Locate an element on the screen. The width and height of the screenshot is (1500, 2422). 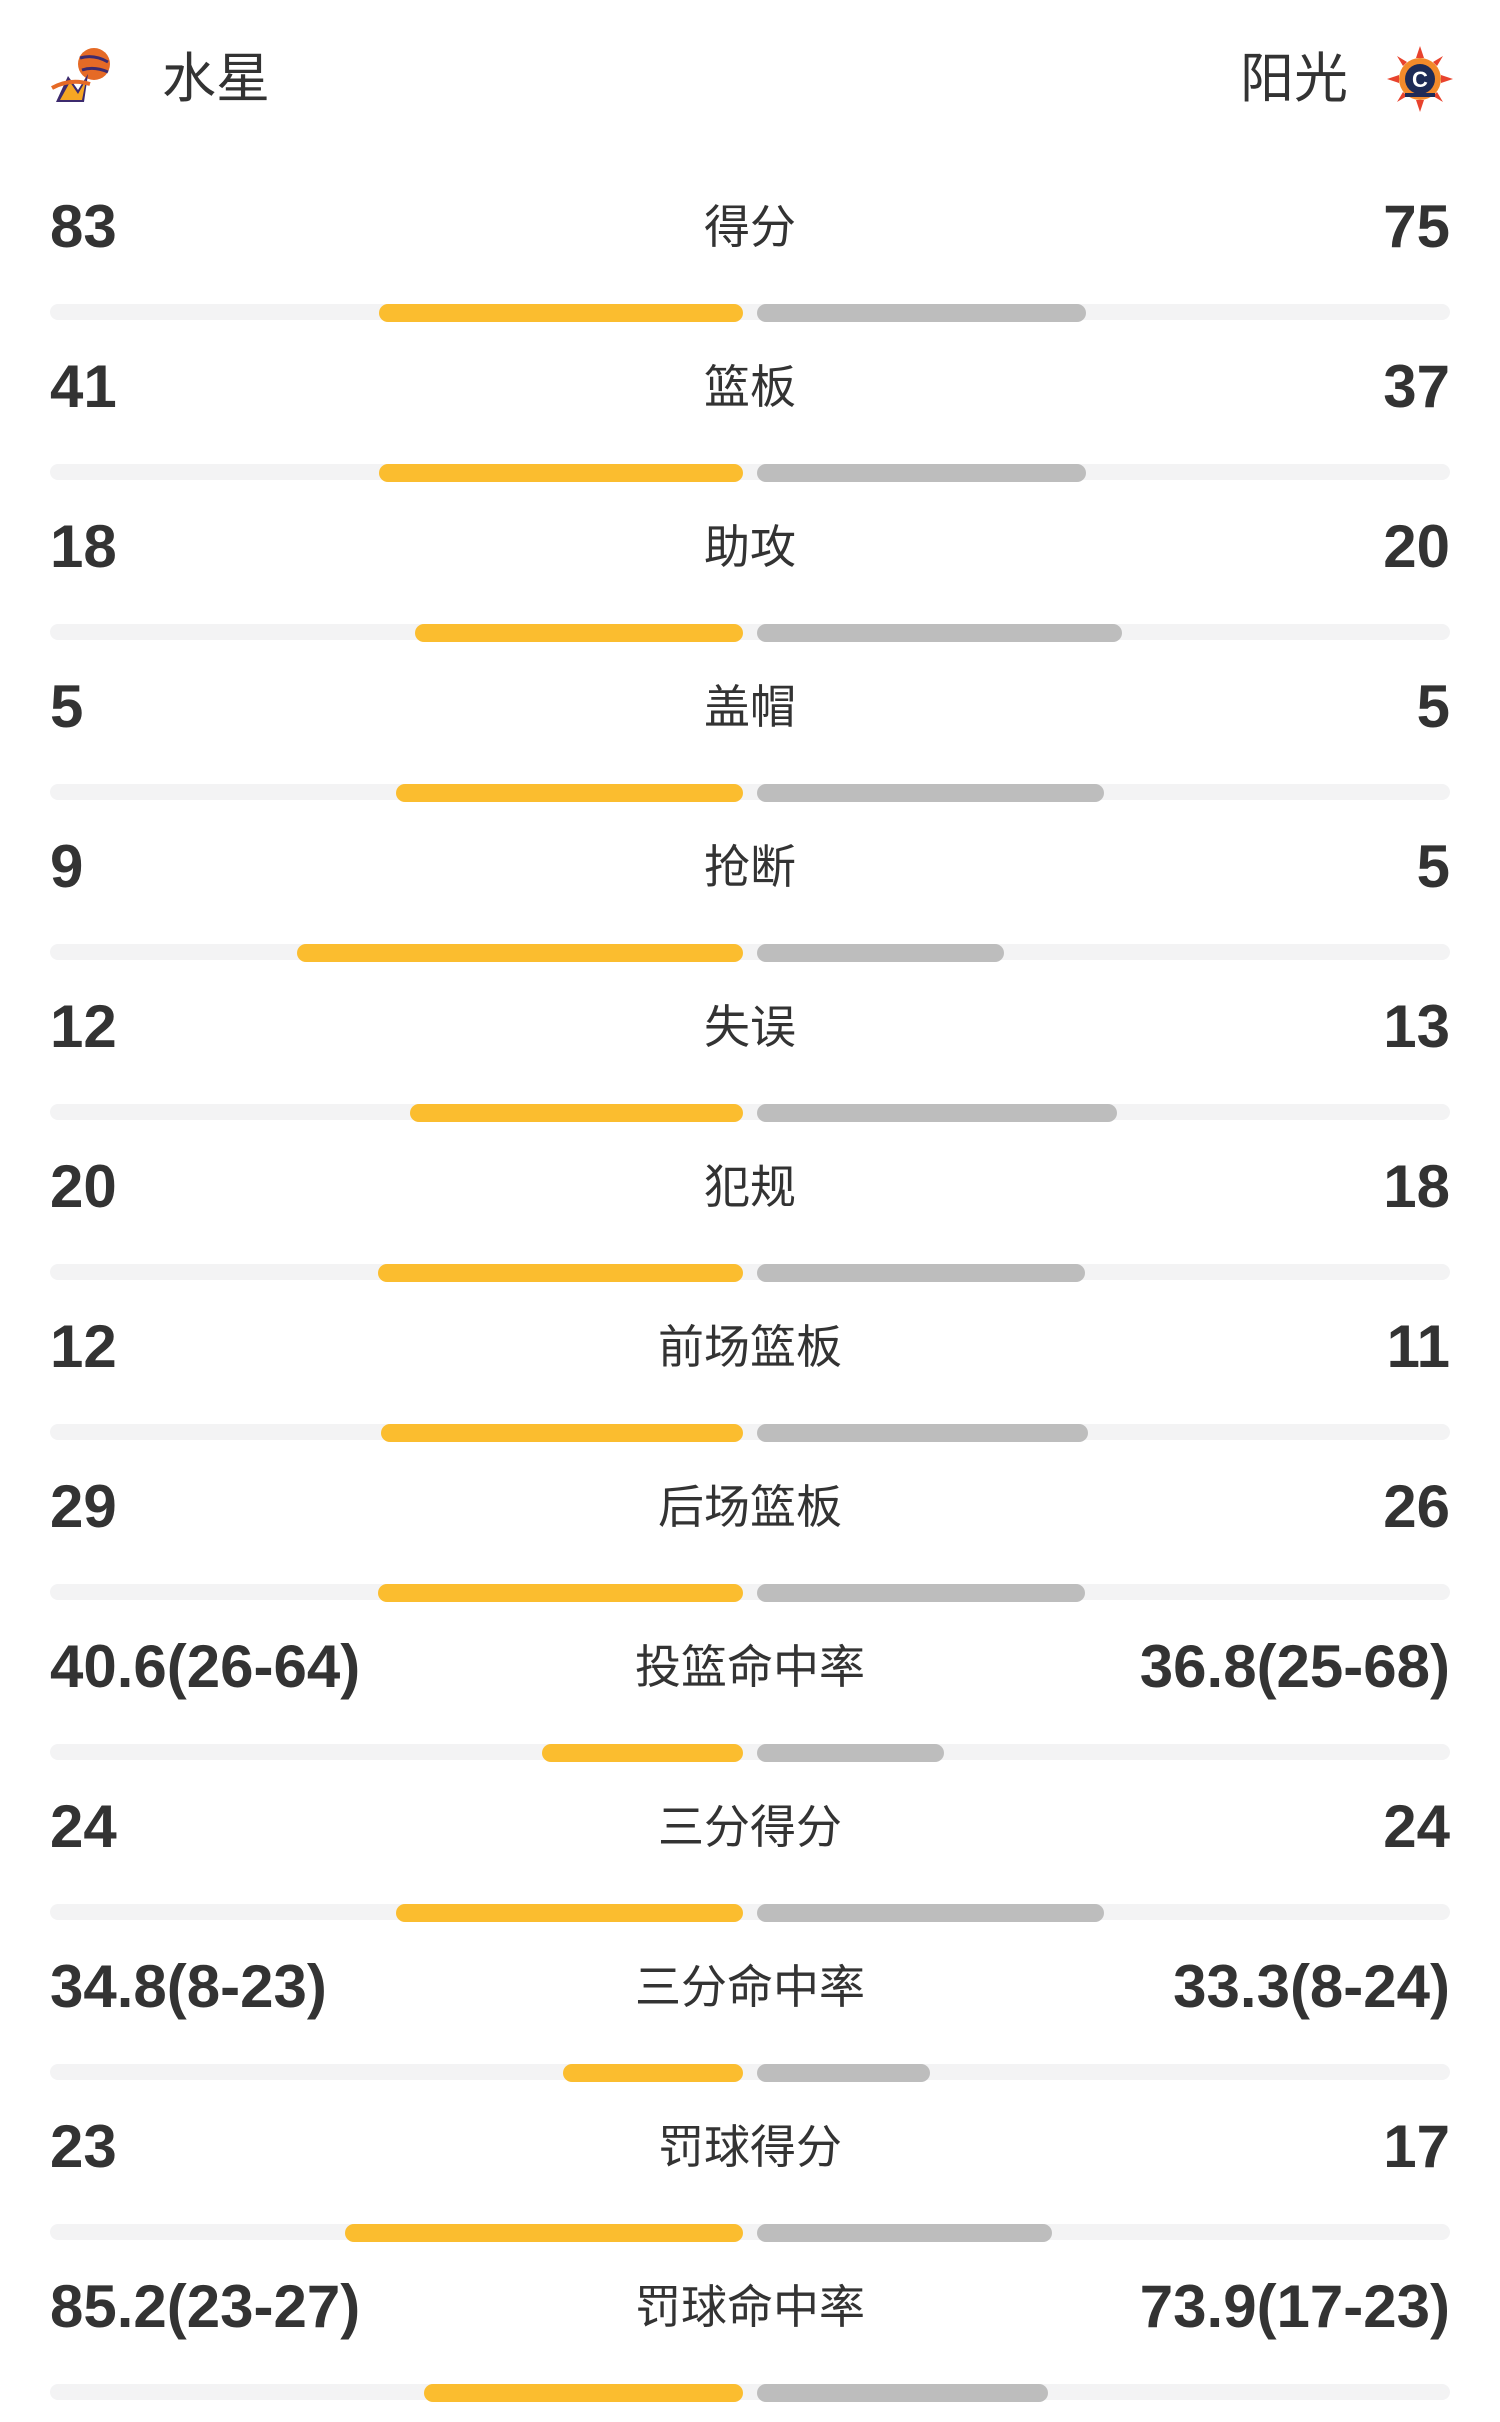
stat-label: 犯规 is located at coordinates (750, 1187).